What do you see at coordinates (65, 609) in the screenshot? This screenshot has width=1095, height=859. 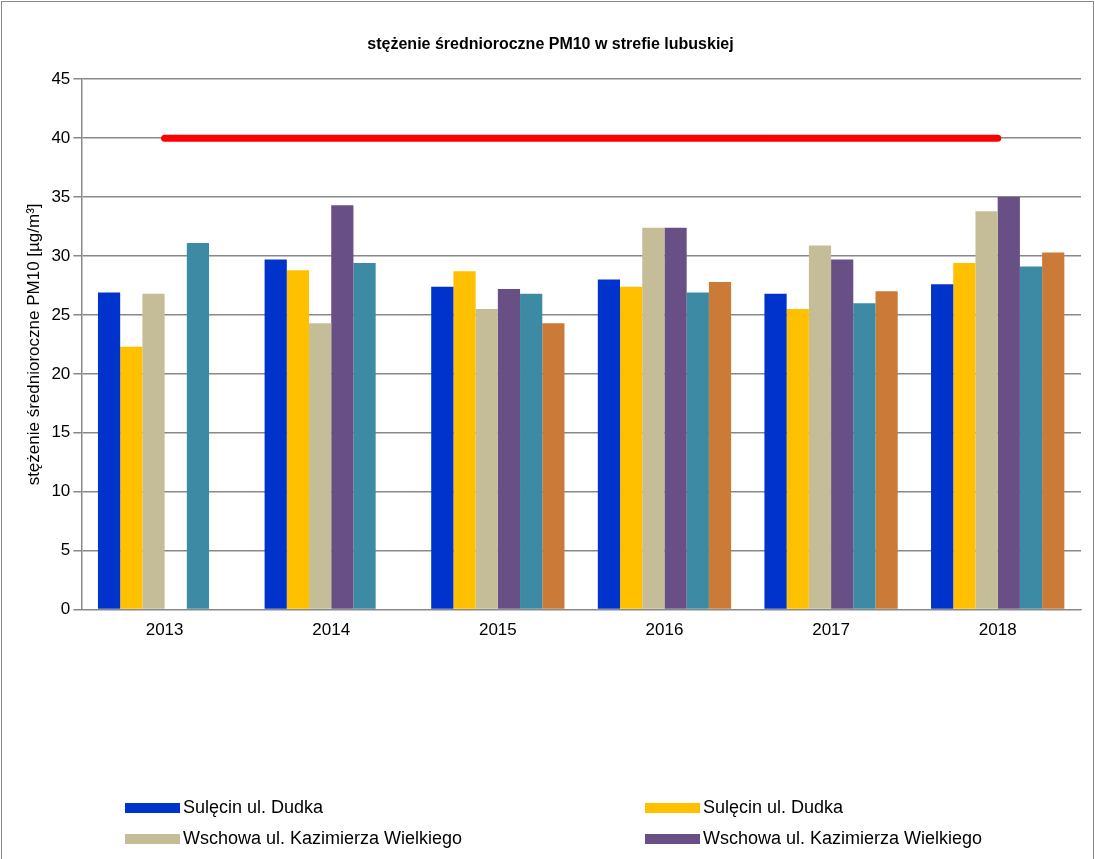 I see `y-tick-label: 0` at bounding box center [65, 609].